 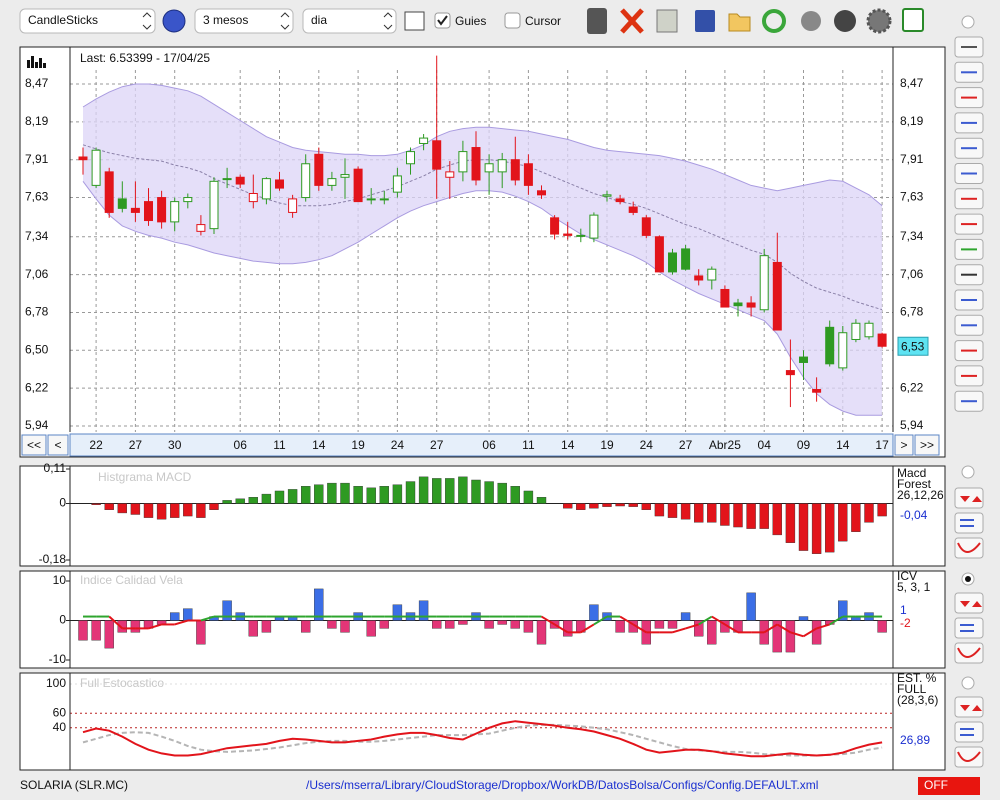 I want to click on euro-icon, so click(x=845, y=21).